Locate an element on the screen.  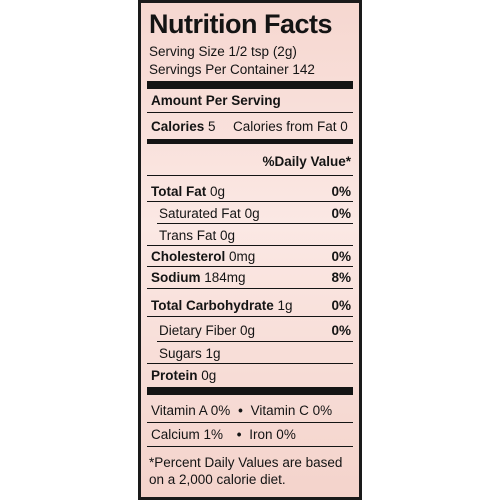
vitamin-c: Vitamin C 0% is located at coordinates (291, 410).